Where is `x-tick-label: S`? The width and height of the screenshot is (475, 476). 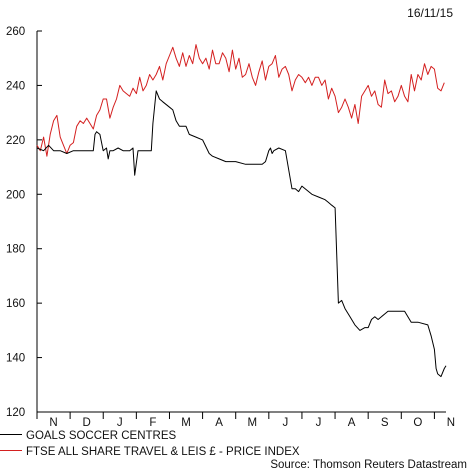
x-tick-label: S is located at coordinates (385, 423).